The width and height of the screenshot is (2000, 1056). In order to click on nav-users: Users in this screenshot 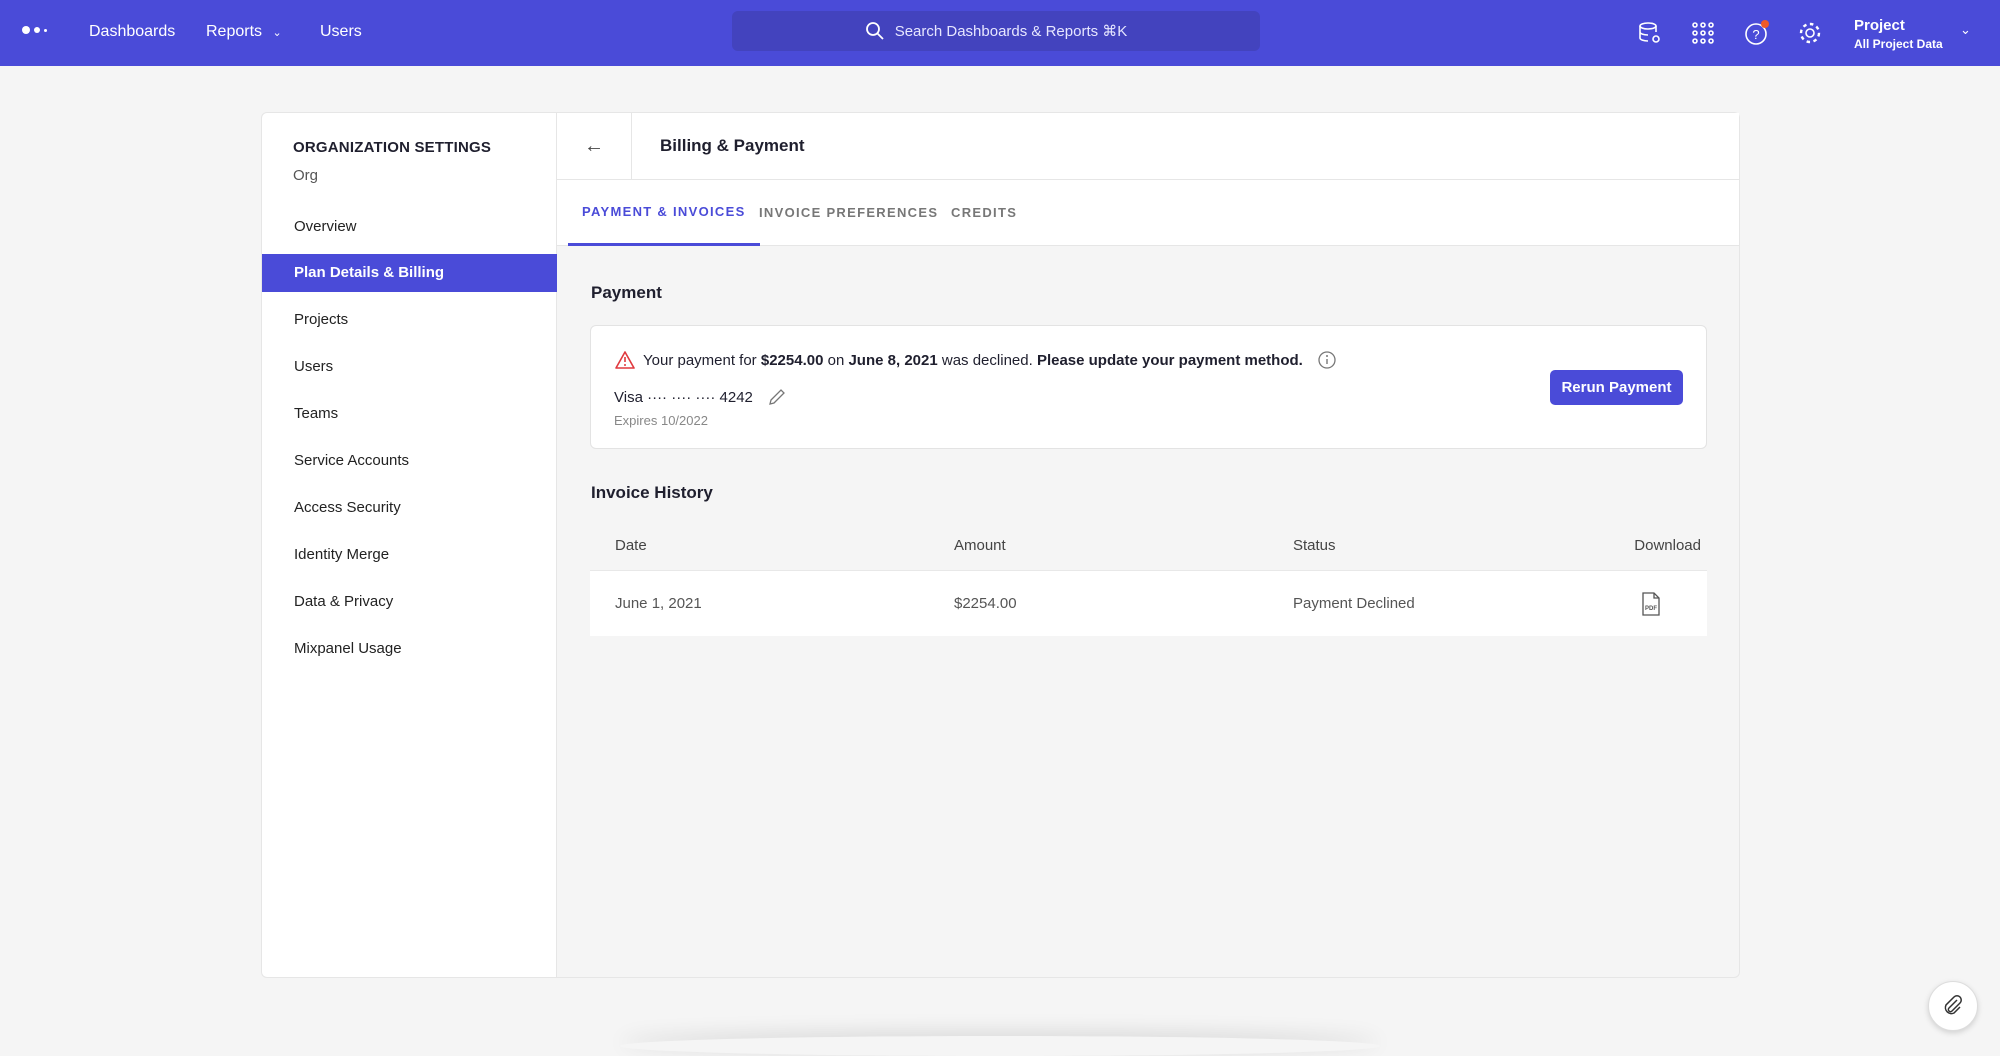, I will do `click(341, 31)`.